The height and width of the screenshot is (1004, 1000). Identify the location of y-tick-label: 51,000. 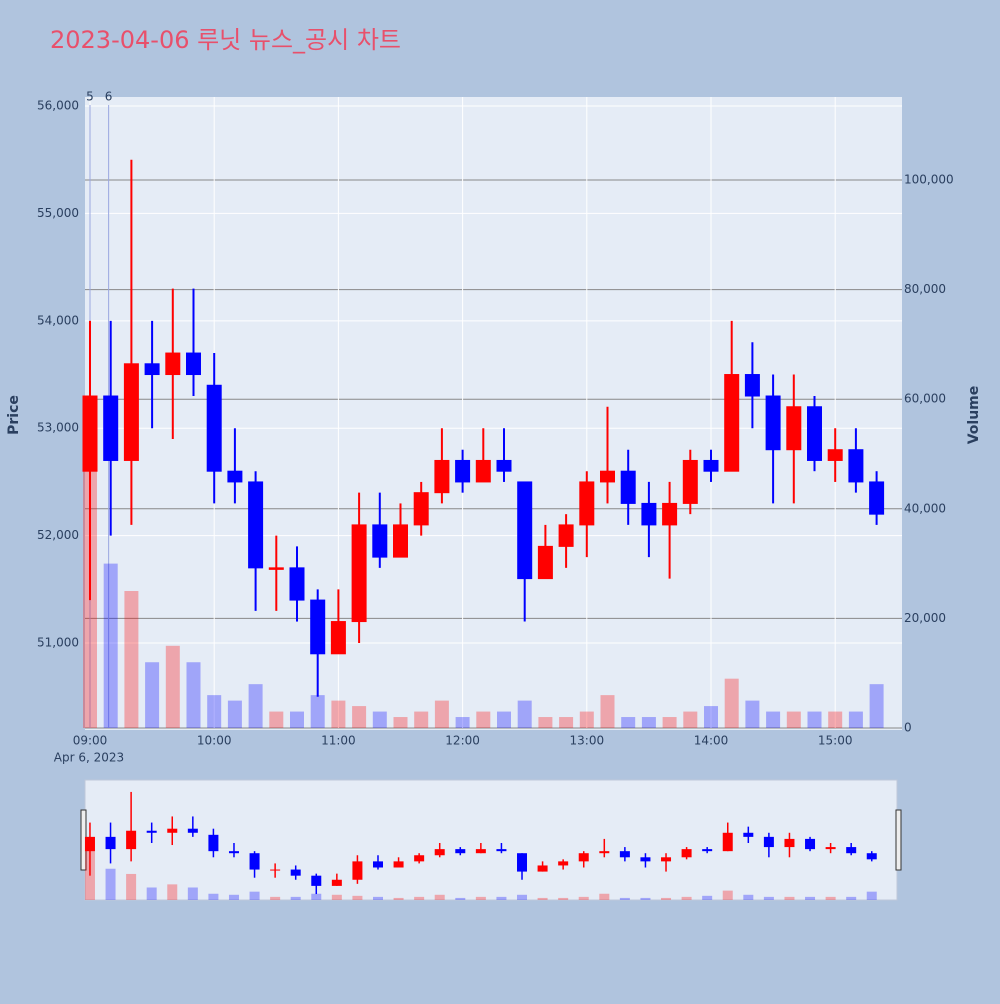
(58, 643).